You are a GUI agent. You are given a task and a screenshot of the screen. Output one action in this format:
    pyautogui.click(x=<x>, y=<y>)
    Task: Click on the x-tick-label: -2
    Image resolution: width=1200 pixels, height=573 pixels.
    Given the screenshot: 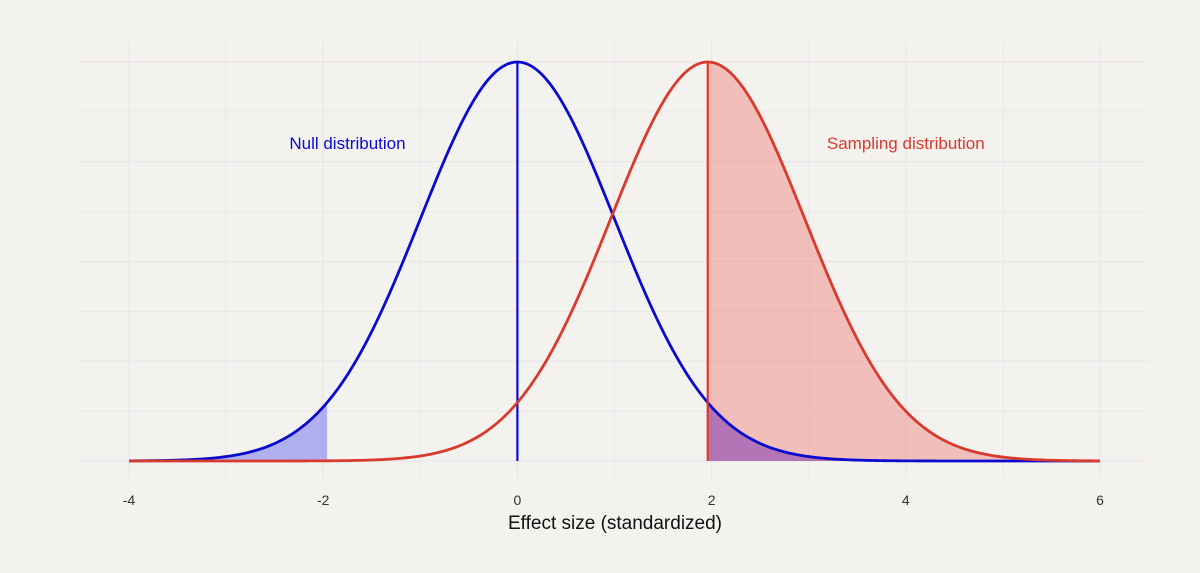 What is the action you would take?
    pyautogui.click(x=323, y=500)
    